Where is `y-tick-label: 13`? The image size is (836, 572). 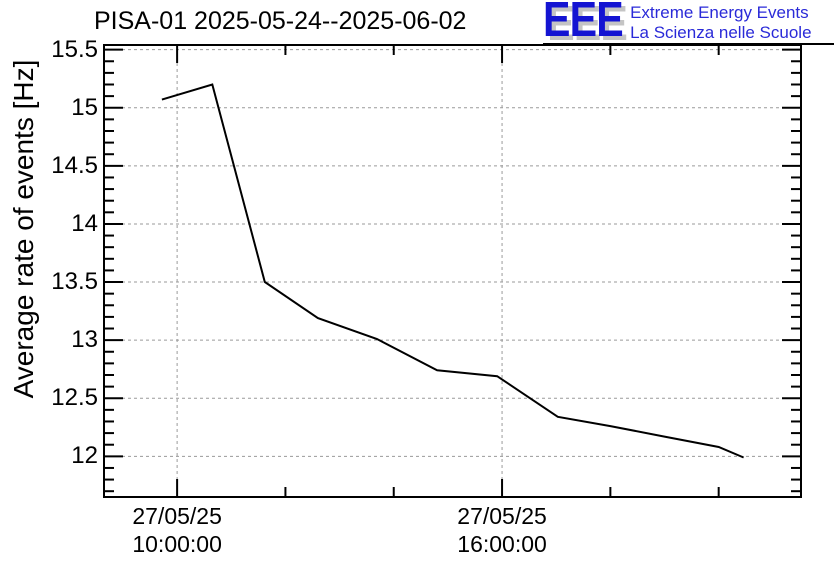 y-tick-label: 13 is located at coordinates (63, 340).